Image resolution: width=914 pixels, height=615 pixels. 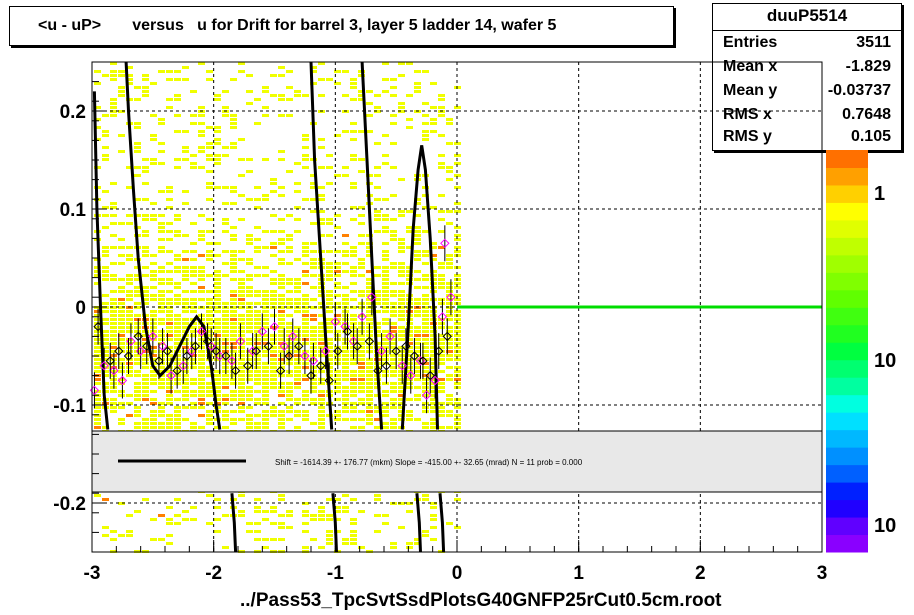 What do you see at coordinates (207, 341) in the screenshot?
I see `profile-point-black` at bounding box center [207, 341].